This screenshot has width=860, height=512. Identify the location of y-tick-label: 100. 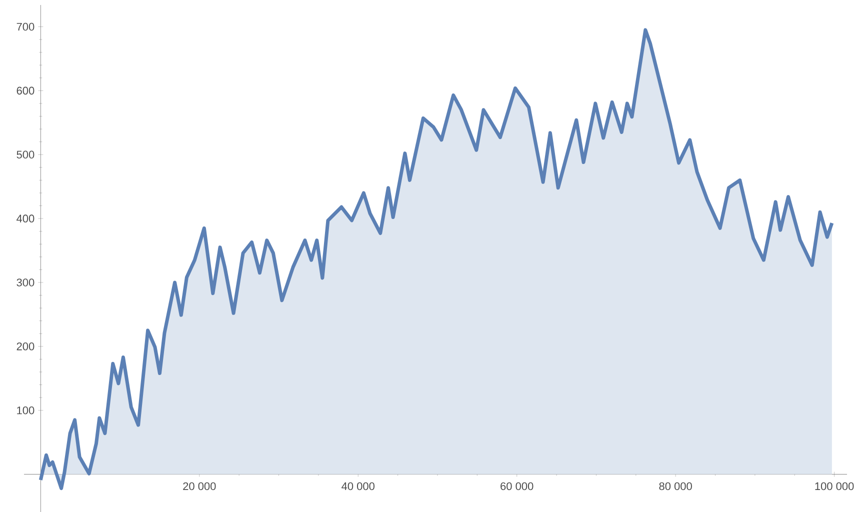
(25, 410).